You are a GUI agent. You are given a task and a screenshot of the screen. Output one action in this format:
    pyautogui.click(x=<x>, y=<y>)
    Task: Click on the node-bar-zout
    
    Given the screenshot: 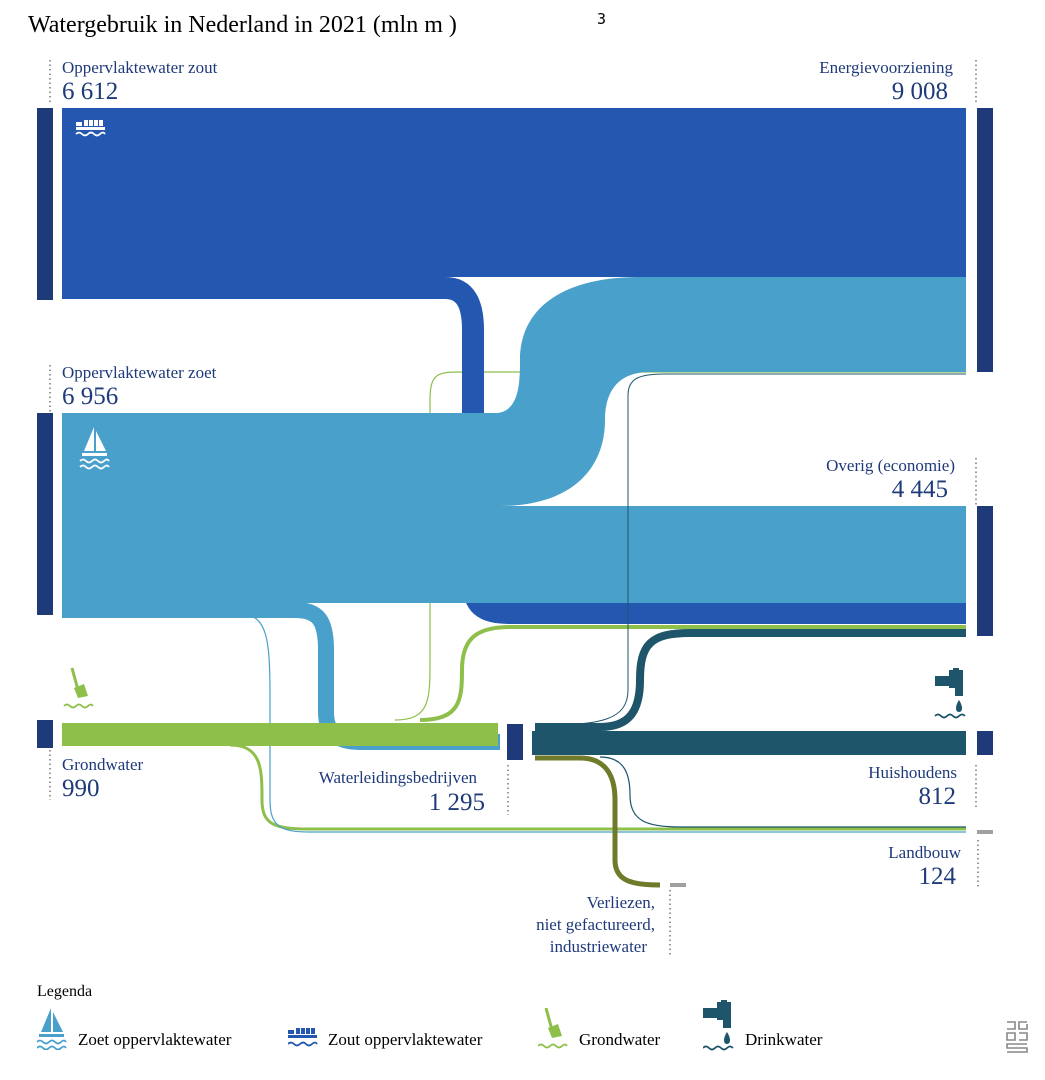 What is the action you would take?
    pyautogui.click(x=45, y=204)
    